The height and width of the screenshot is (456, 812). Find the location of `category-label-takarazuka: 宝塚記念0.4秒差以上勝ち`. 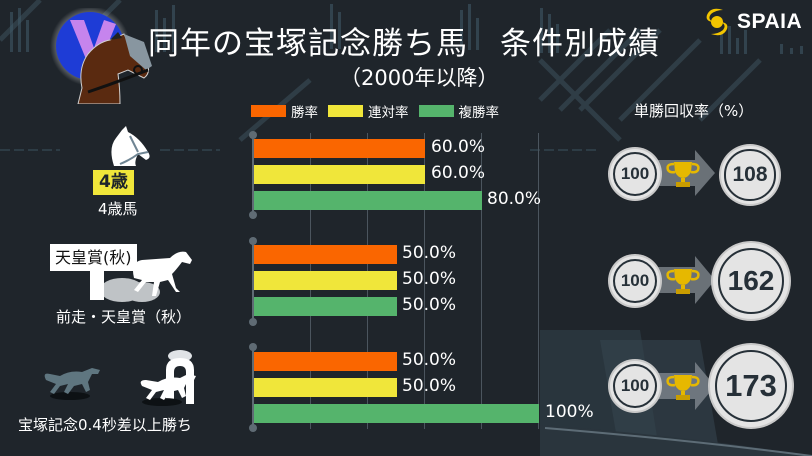

category-label-takarazuka: 宝塚記念0.4秒差以上勝ち is located at coordinates (105, 425).